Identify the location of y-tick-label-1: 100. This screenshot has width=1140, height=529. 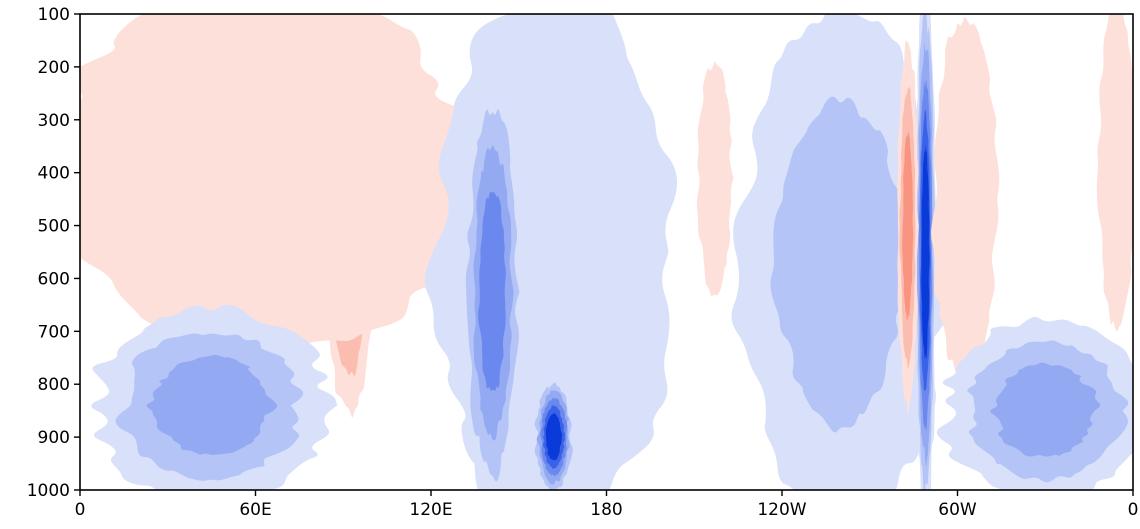
(54, 15).